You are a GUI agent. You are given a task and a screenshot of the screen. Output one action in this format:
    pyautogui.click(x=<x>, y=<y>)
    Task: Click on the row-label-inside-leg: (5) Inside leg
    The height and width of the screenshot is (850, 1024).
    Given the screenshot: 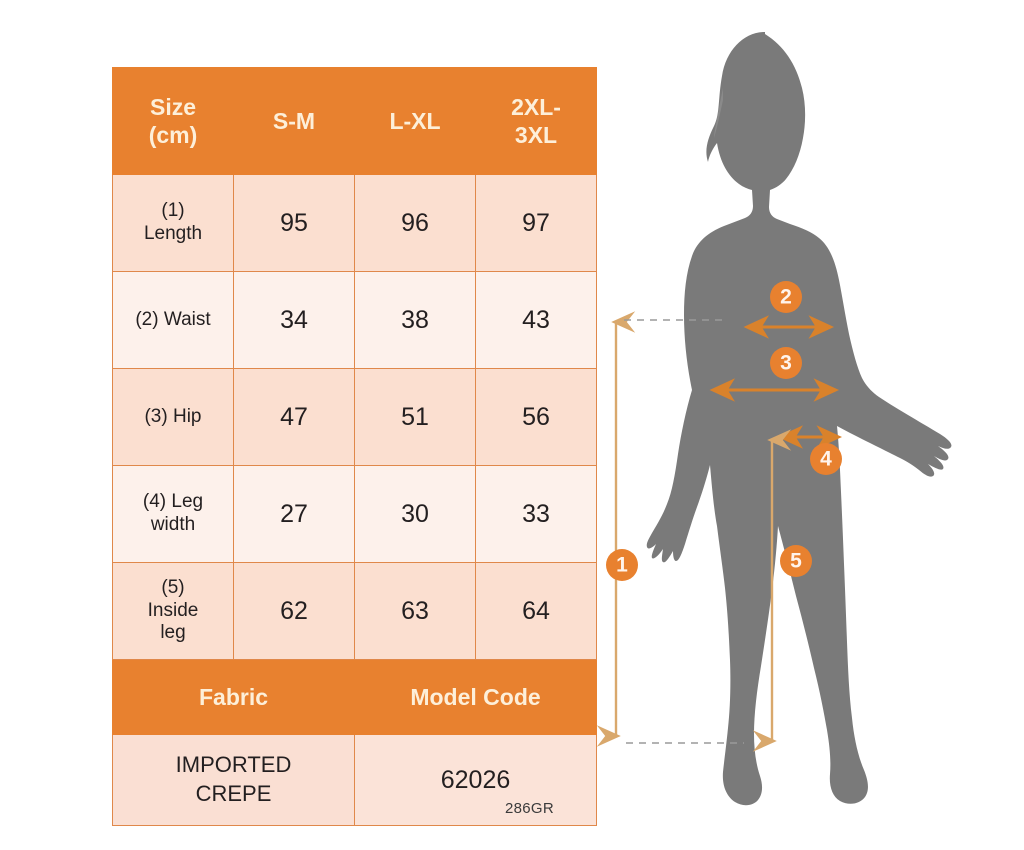 What is the action you would take?
    pyautogui.click(x=173, y=611)
    